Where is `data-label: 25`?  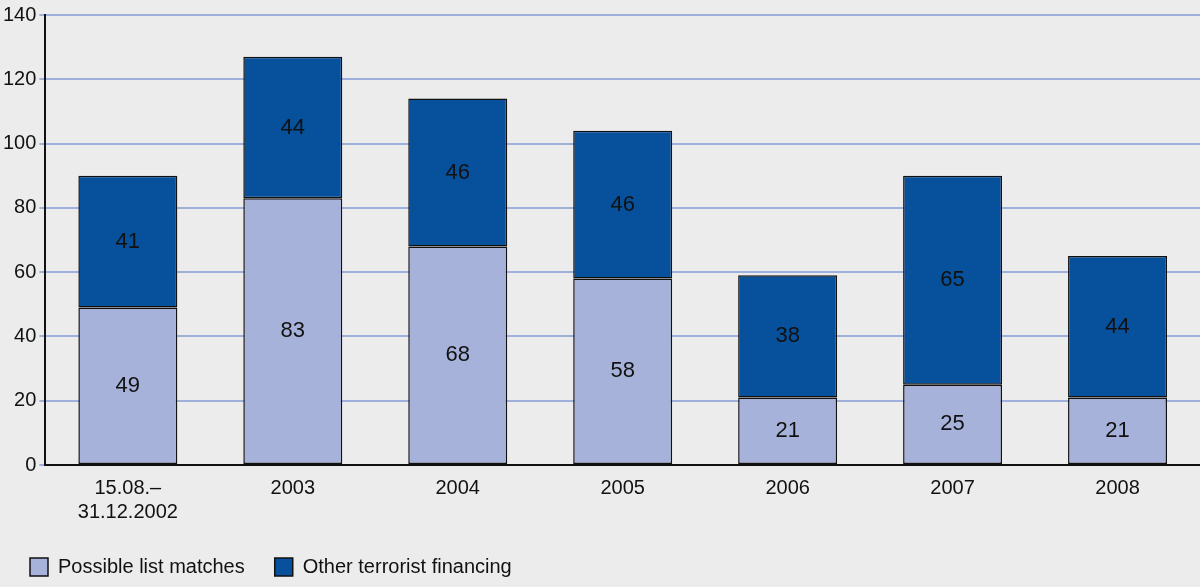 data-label: 25 is located at coordinates (952, 423).